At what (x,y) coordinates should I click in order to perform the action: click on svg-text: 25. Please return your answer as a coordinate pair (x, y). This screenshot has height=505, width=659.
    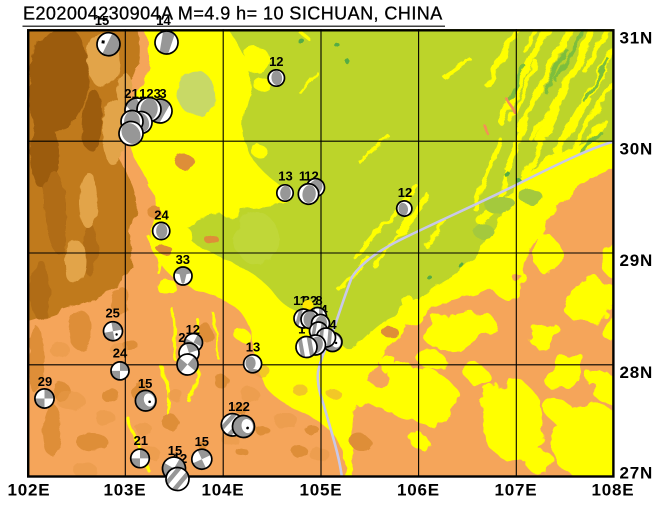
    Looking at the image, I should click on (112, 313).